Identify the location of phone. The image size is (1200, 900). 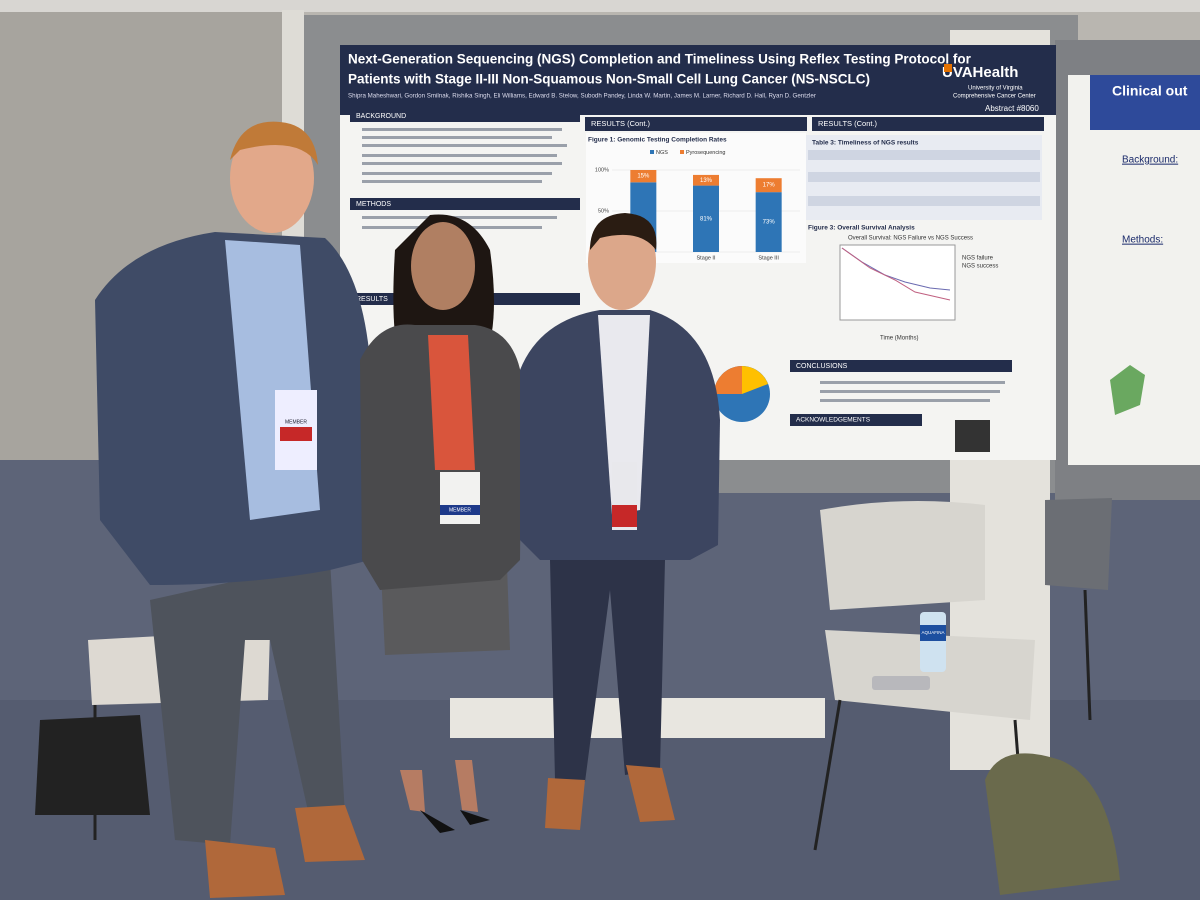
(901, 683).